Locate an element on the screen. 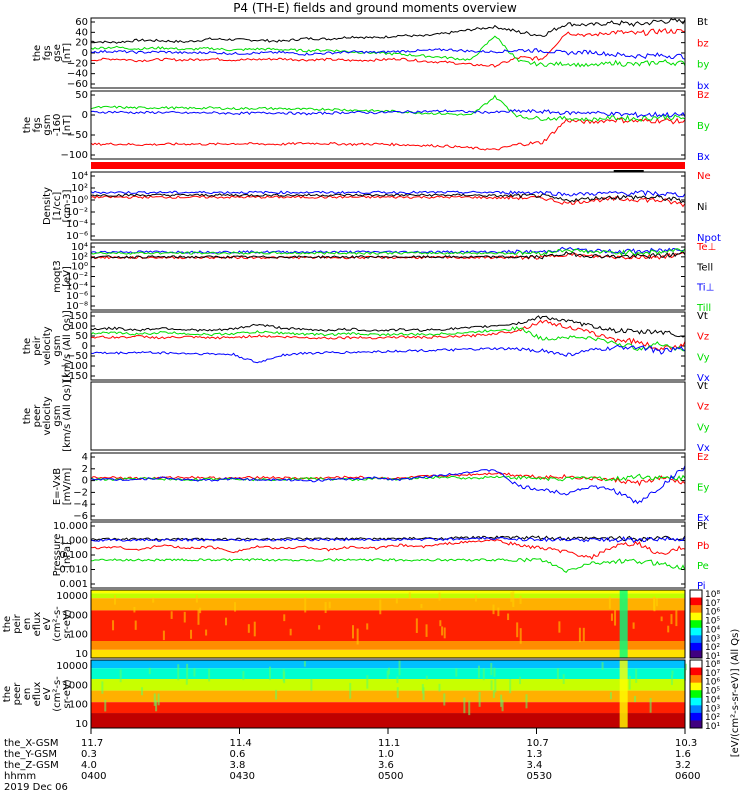 The height and width of the screenshot is (800, 750). colorbar-tick: 10² is located at coordinates (712, 648).